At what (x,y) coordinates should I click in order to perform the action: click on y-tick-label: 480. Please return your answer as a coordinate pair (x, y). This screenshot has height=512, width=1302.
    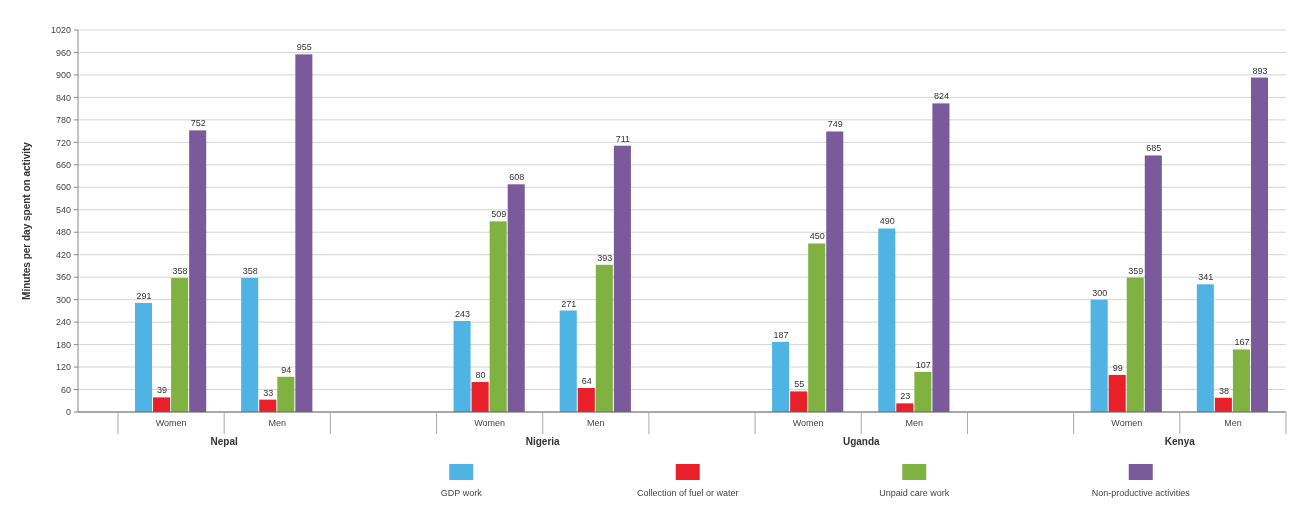
    Looking at the image, I should click on (63, 232).